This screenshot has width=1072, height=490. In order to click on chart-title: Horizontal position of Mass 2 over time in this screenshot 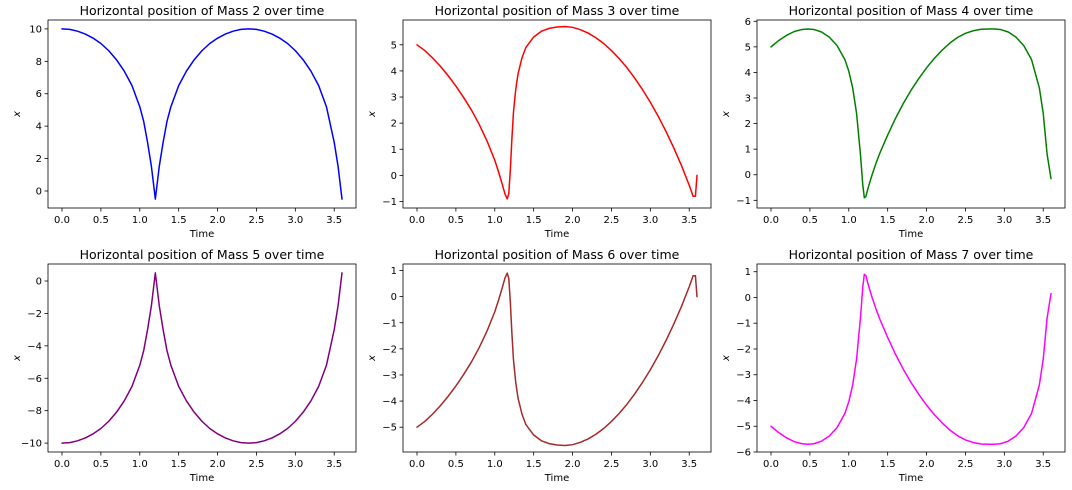, I will do `click(202, 10)`.